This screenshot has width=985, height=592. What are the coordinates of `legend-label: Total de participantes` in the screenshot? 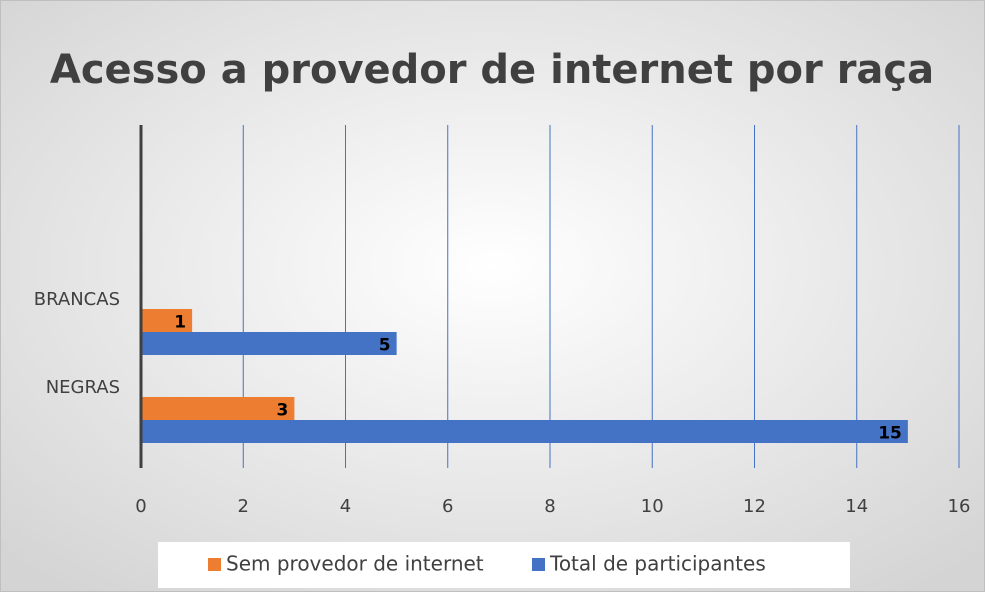 It's located at (657, 564).